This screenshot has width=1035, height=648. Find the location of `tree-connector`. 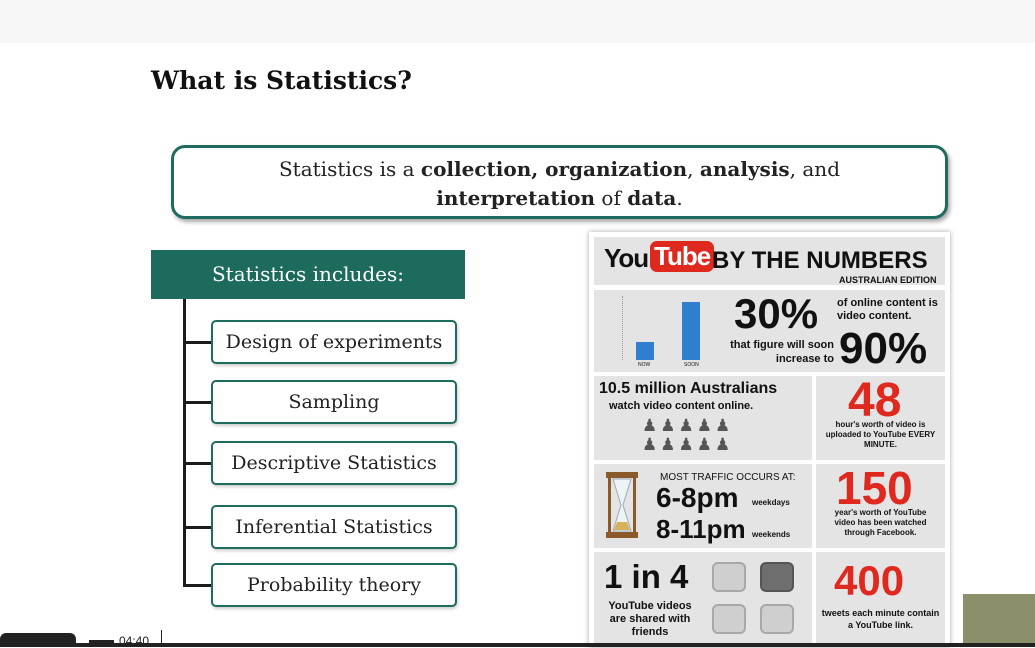

tree-connector is located at coordinates (184, 442).